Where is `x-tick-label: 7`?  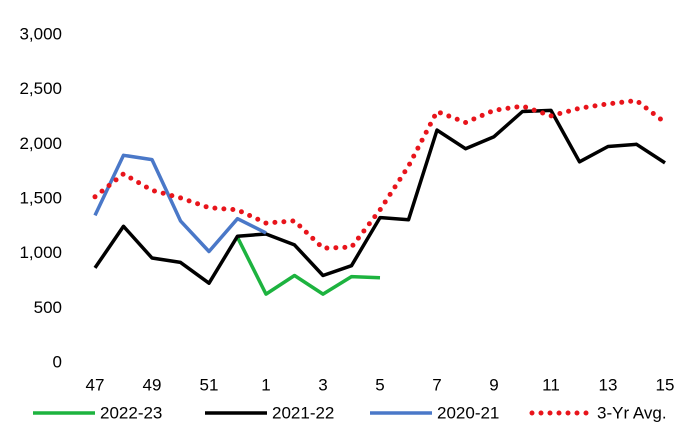
x-tick-label: 7 is located at coordinates (436, 384).